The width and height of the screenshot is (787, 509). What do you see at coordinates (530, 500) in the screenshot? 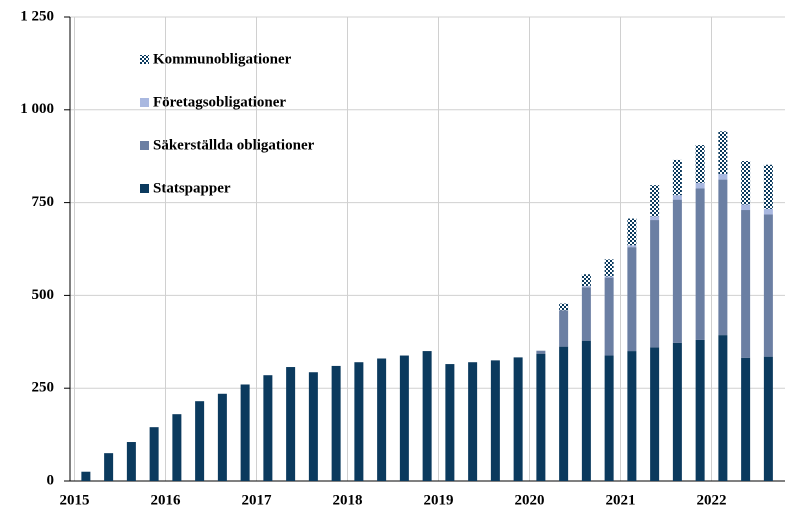
I see `x-tick-label: 2020` at bounding box center [530, 500].